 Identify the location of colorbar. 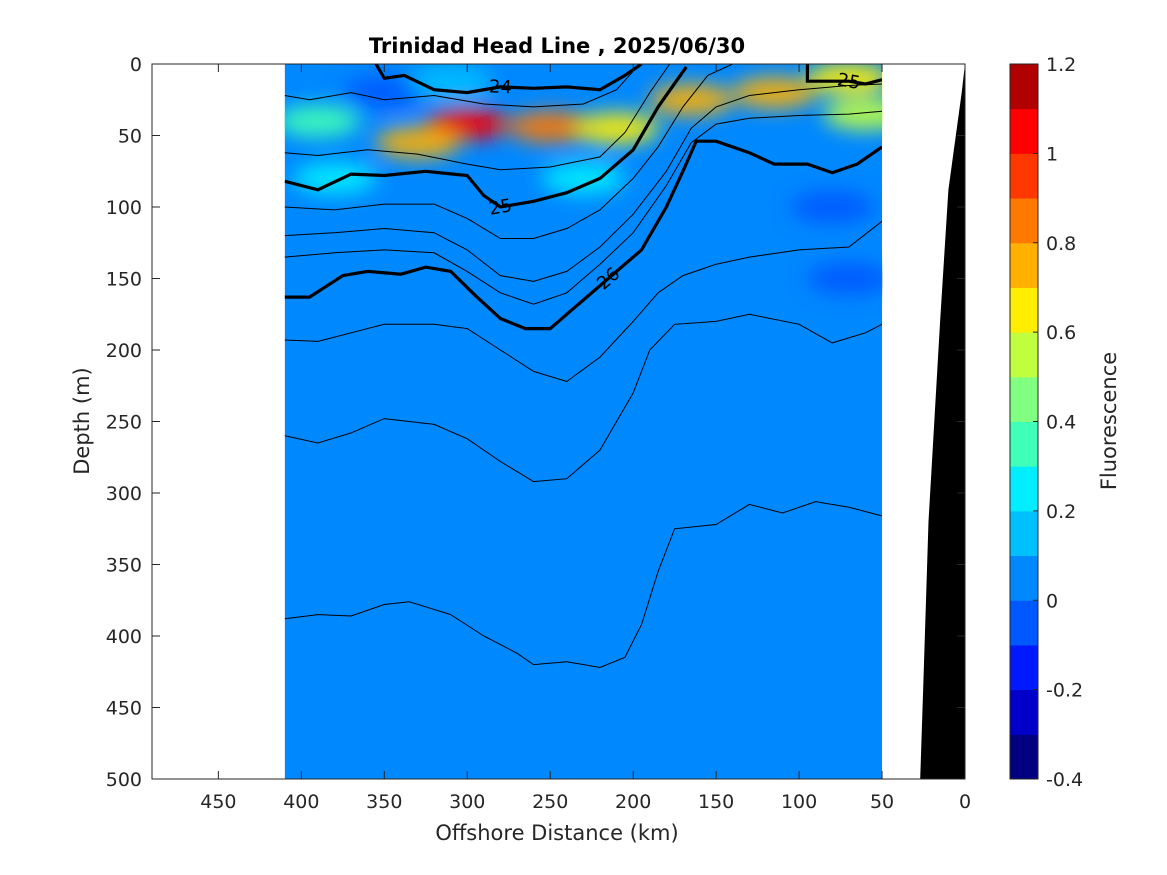
(1024, 421).